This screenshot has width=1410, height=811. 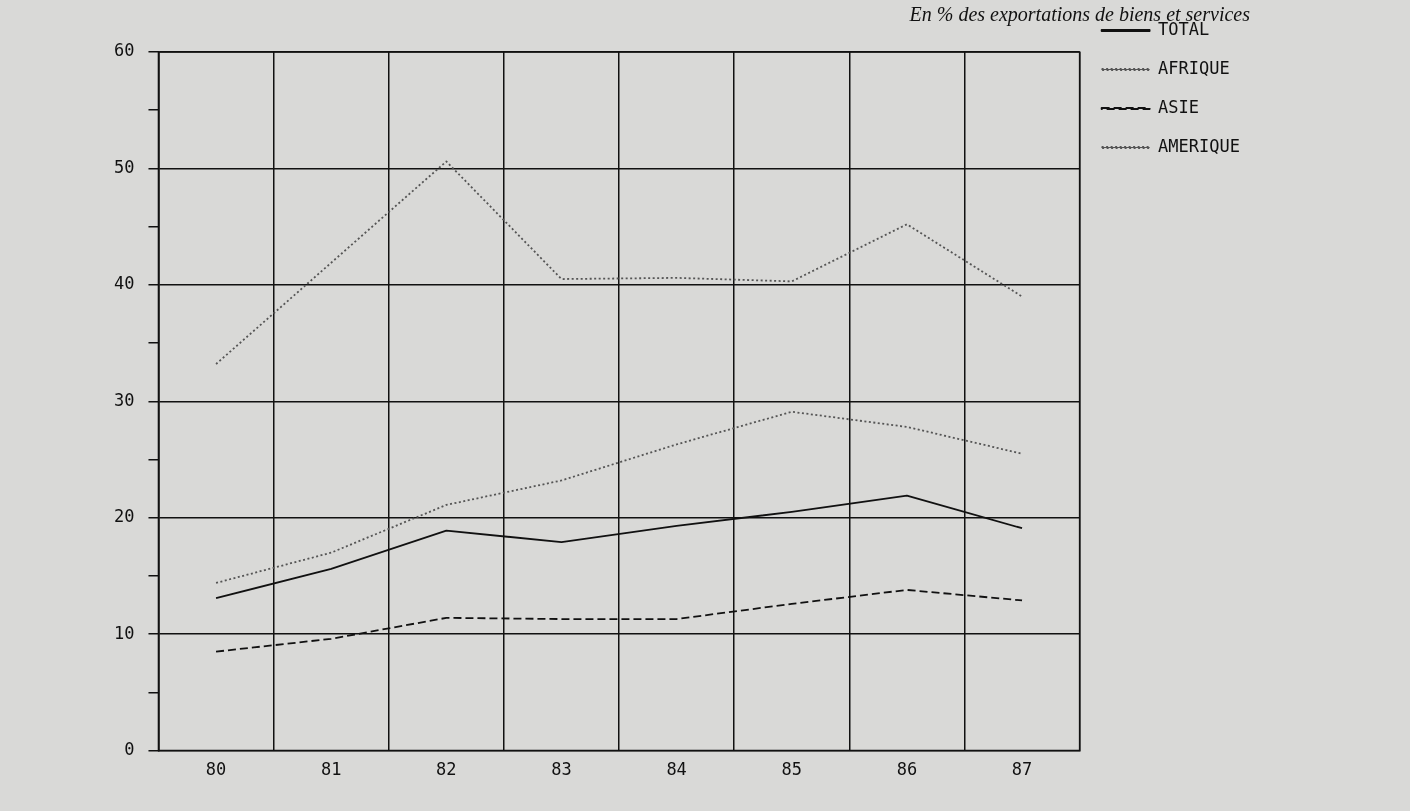 What do you see at coordinates (446, 769) in the screenshot?
I see `x-tick-label: 82` at bounding box center [446, 769].